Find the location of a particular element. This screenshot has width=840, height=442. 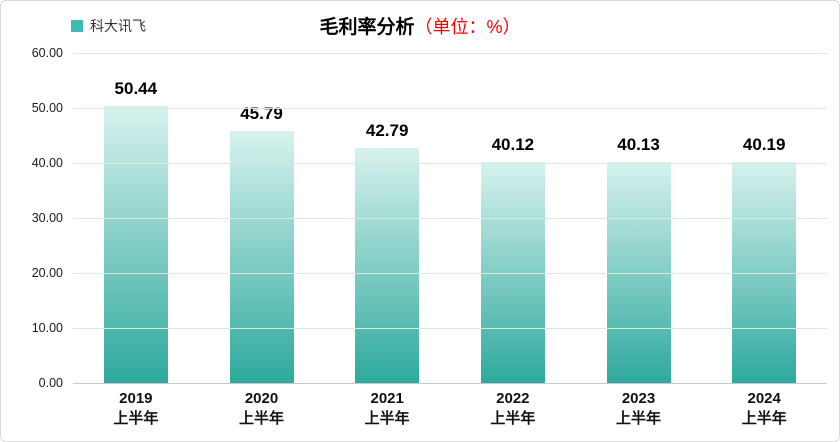

bar-slot: 50.44 is located at coordinates (136, 218).